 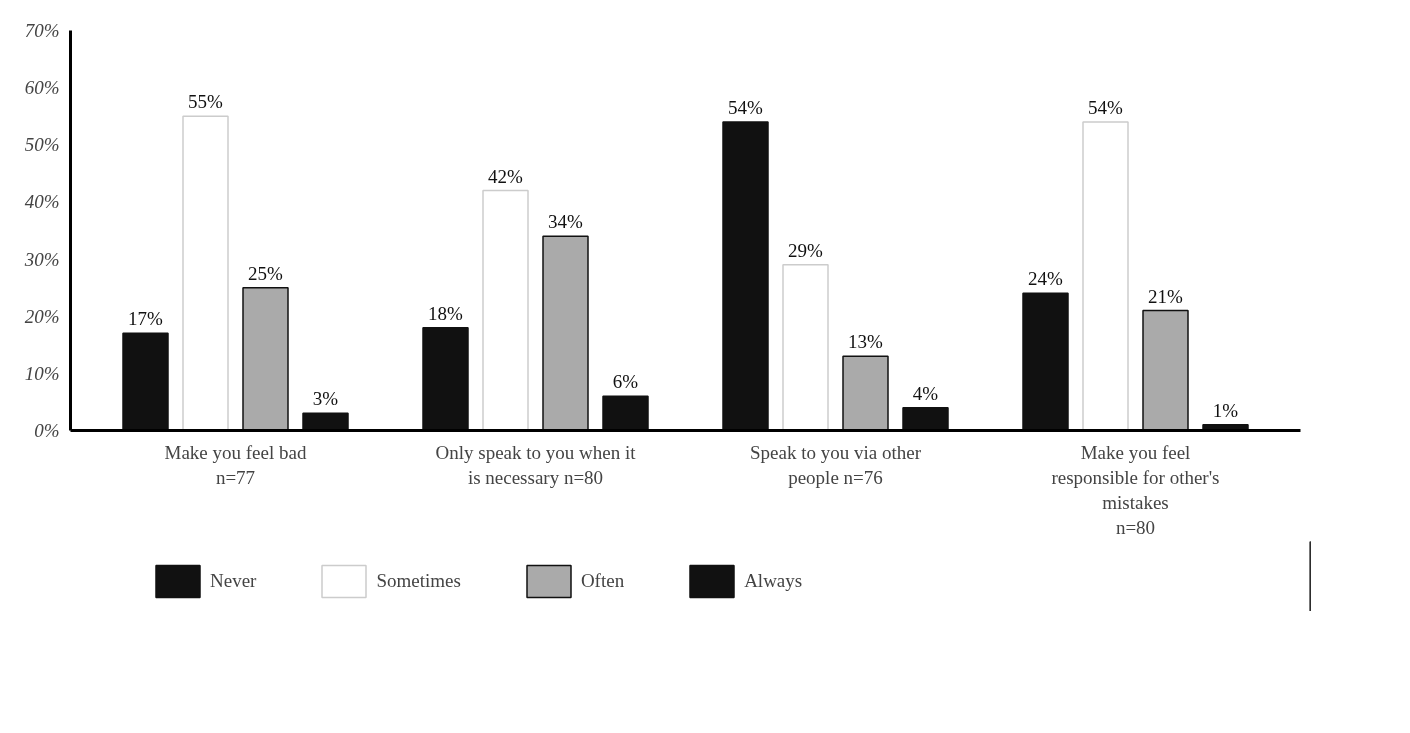 What do you see at coordinates (1225, 410) in the screenshot?
I see `data-label: 1%` at bounding box center [1225, 410].